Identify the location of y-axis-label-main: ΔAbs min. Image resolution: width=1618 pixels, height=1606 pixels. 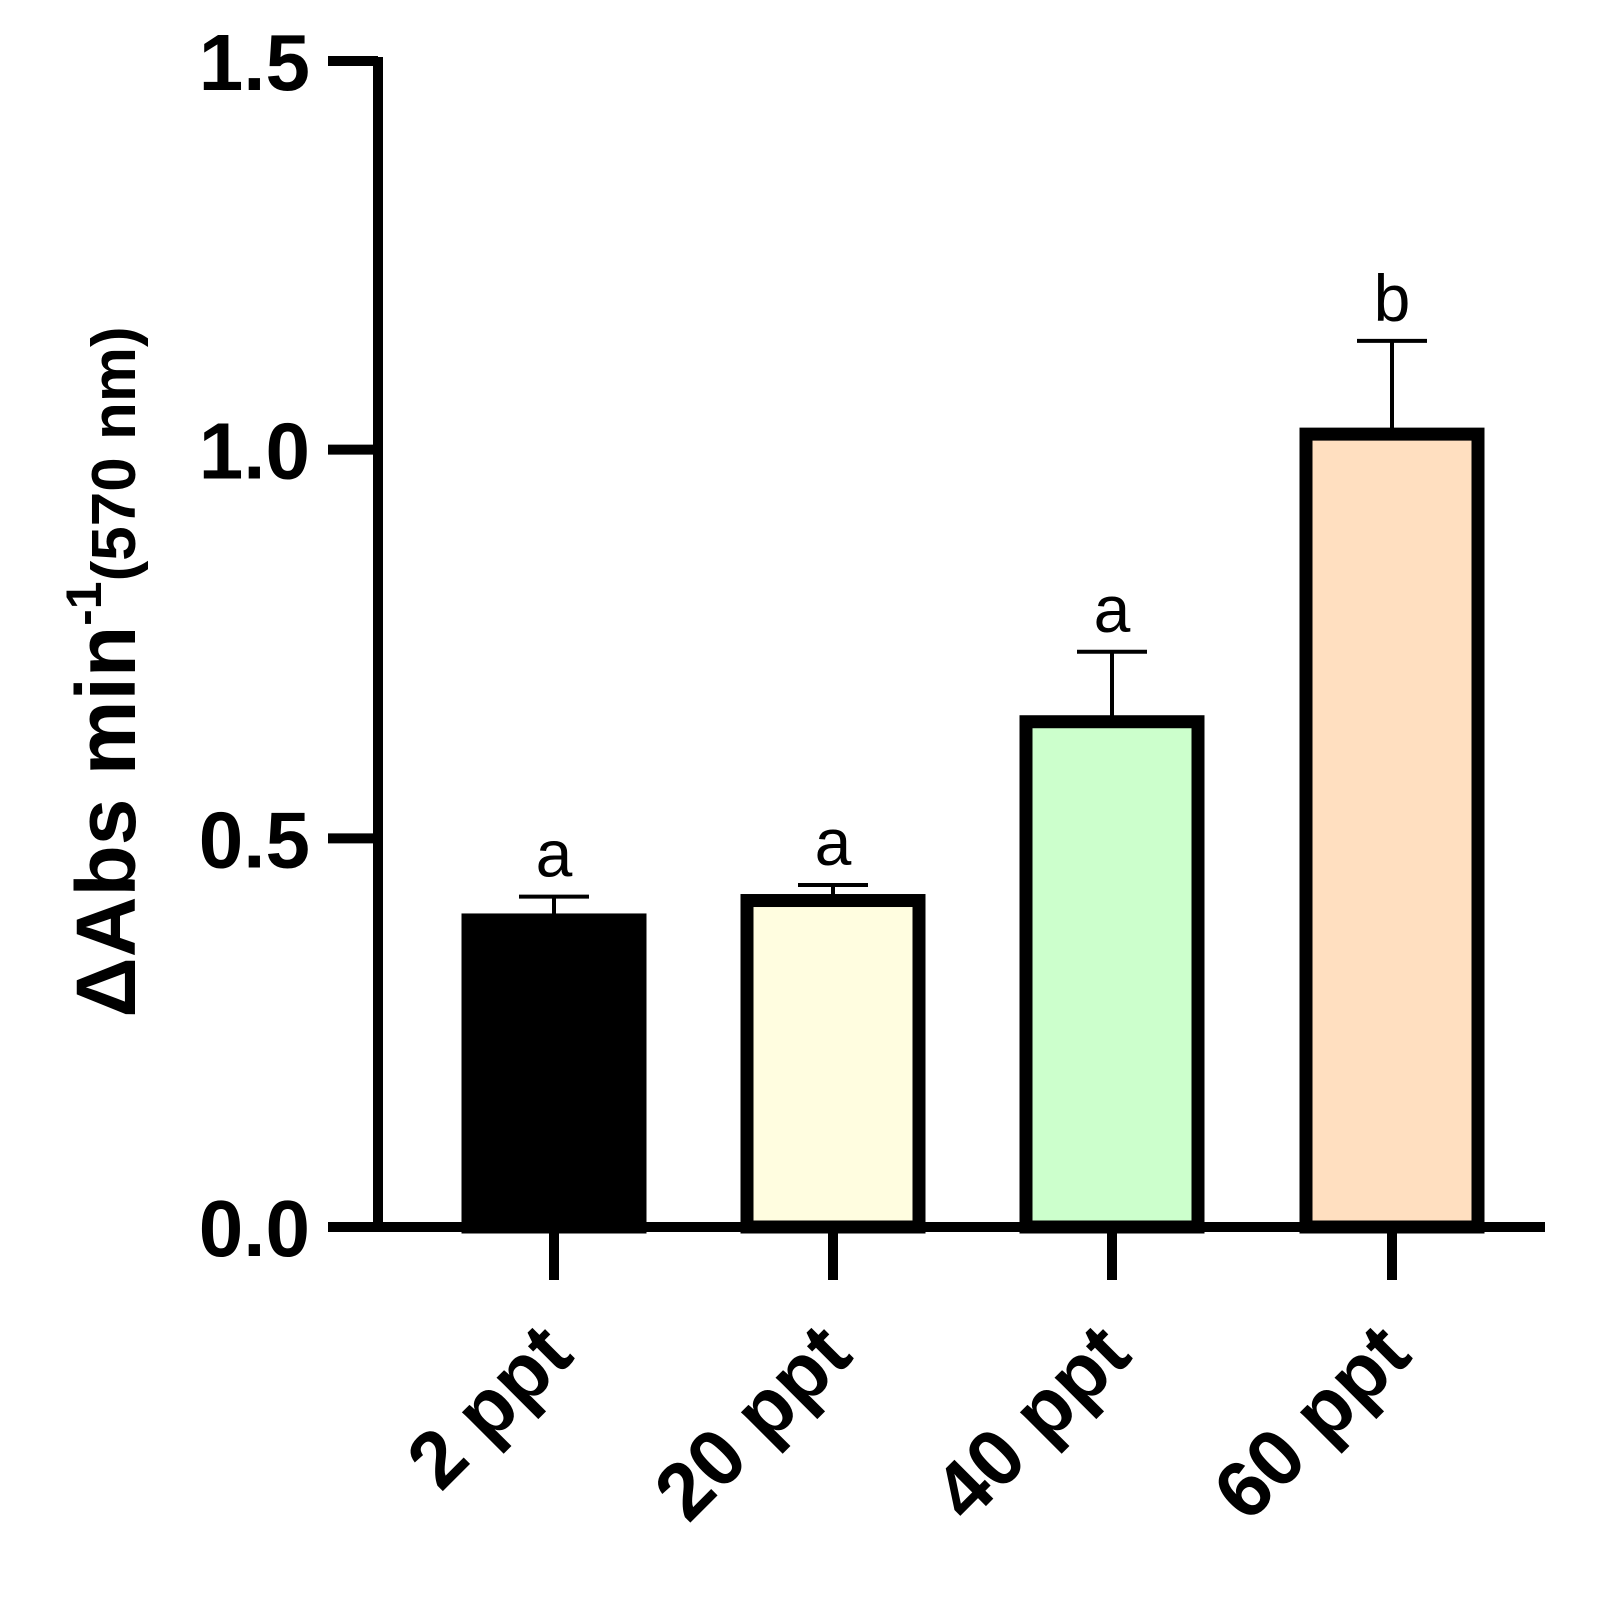
(106, 822).